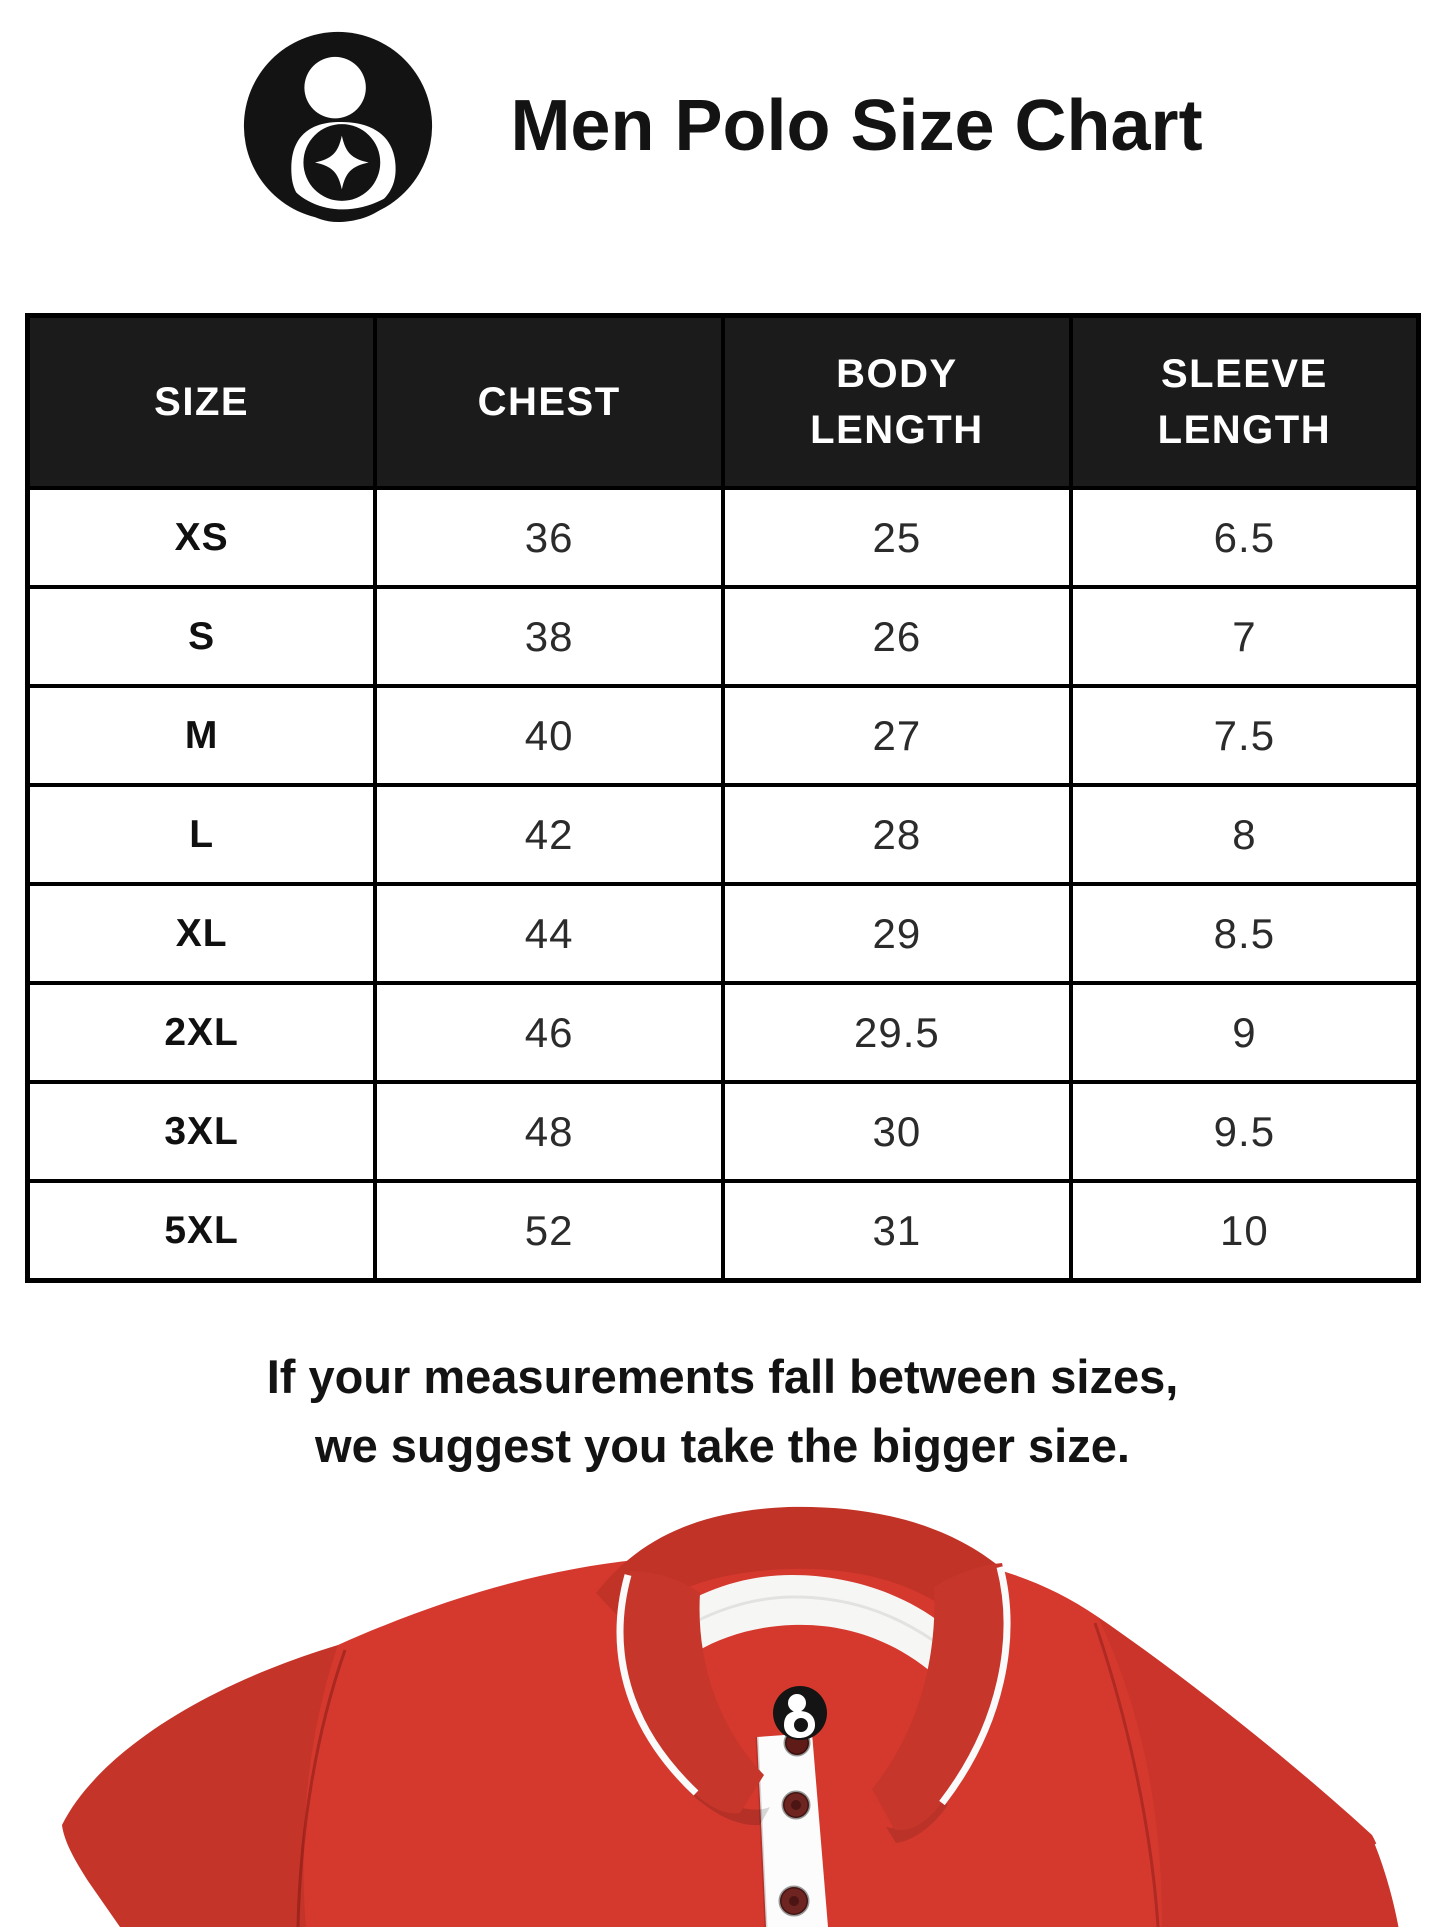  I want to click on body-length-cell: 29, so click(897, 933).